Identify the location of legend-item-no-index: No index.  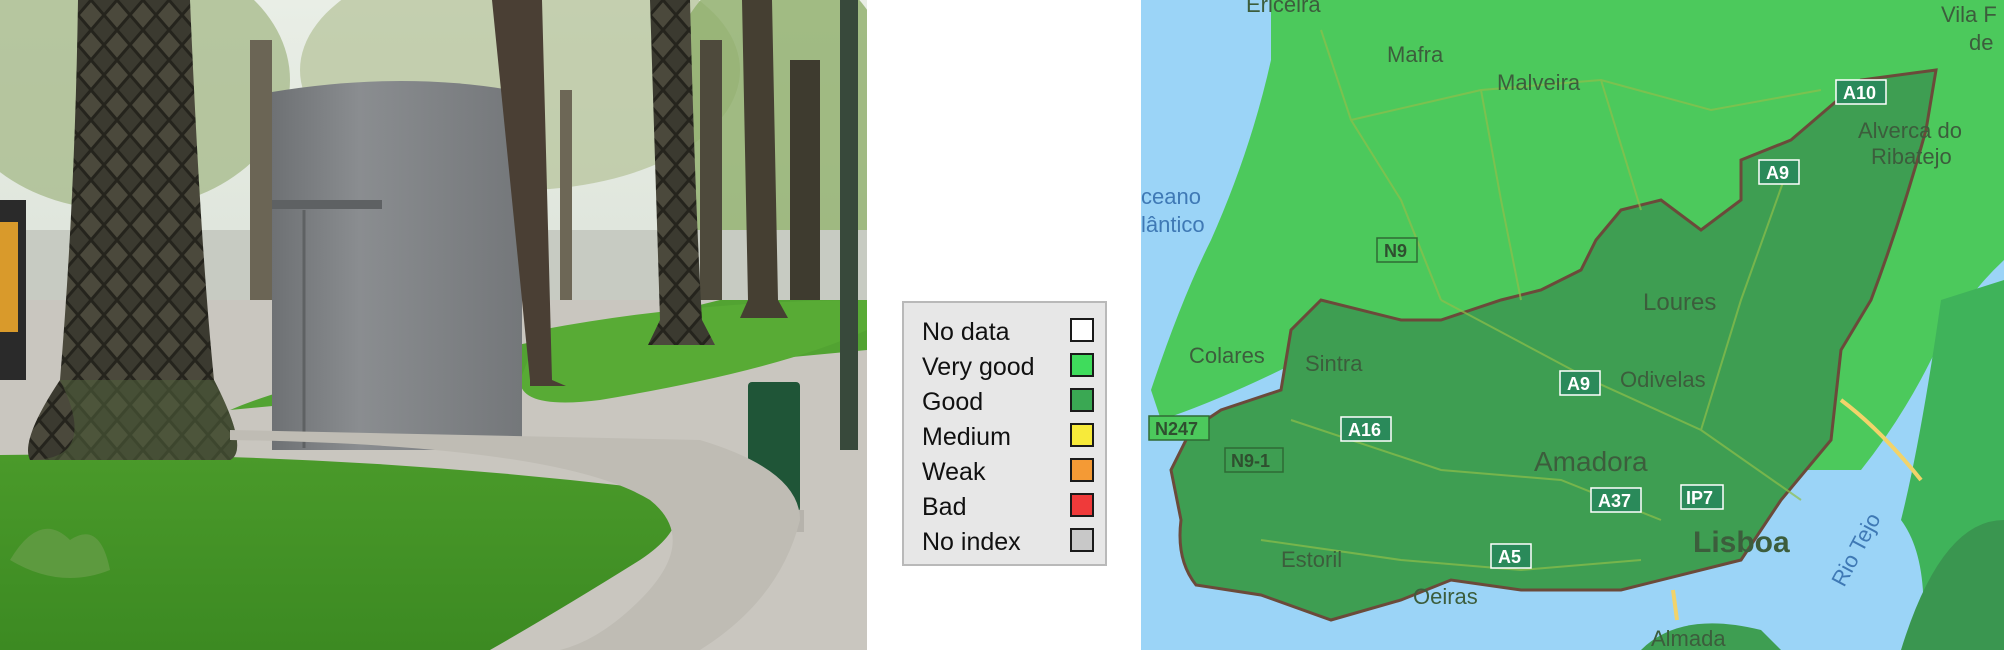
(1005, 542).